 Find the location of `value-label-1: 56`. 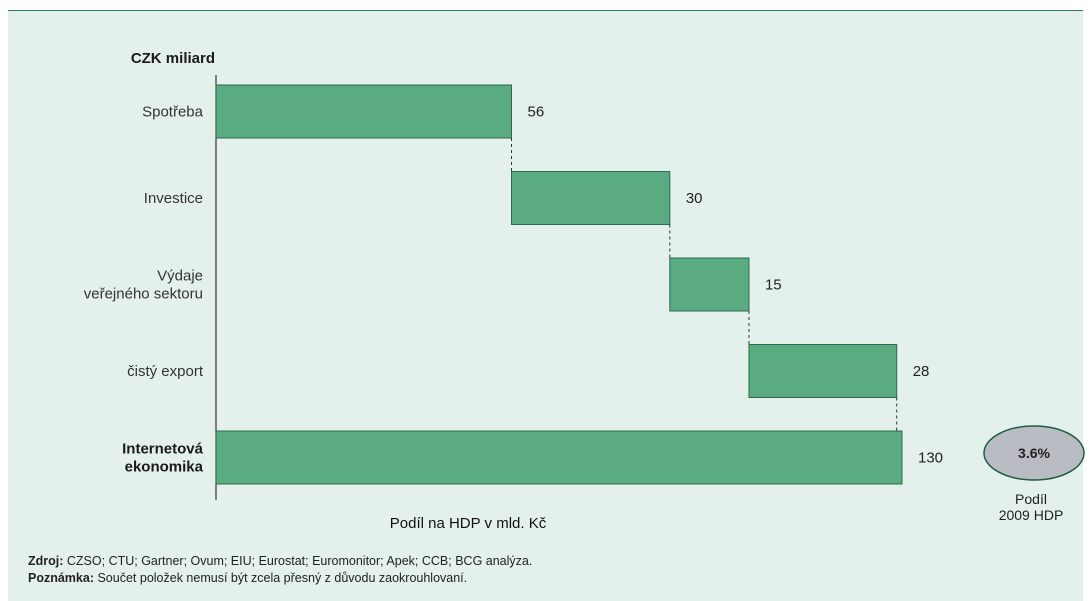

value-label-1: 56 is located at coordinates (536, 112).